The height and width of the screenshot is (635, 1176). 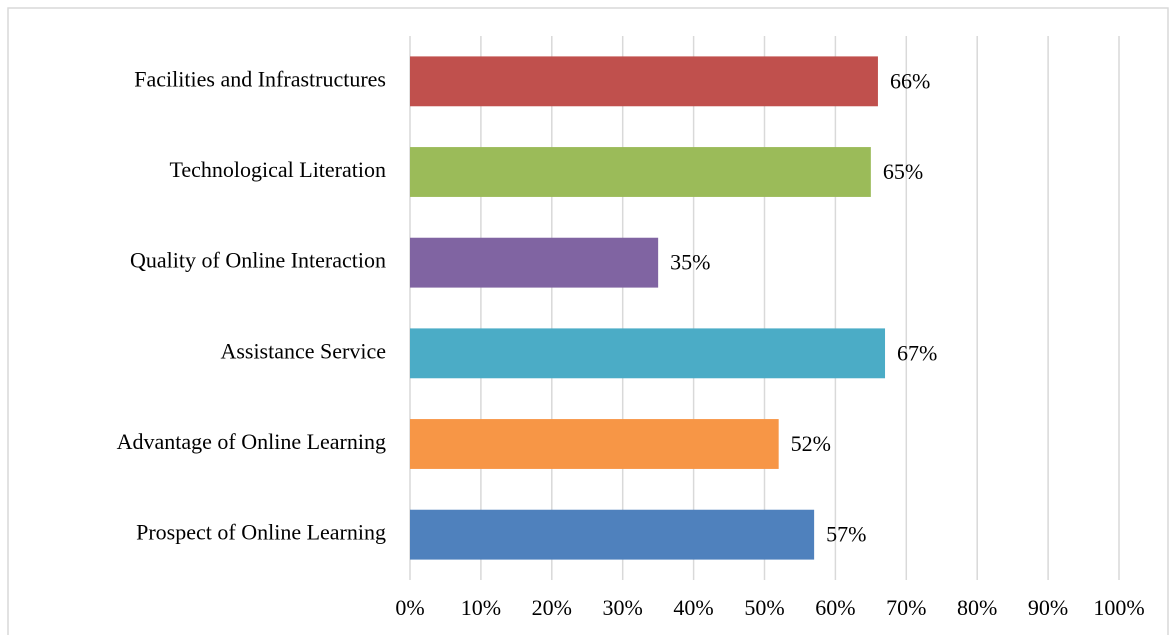 What do you see at coordinates (277, 169) in the screenshot?
I see `y-tick-label: Technological Literation` at bounding box center [277, 169].